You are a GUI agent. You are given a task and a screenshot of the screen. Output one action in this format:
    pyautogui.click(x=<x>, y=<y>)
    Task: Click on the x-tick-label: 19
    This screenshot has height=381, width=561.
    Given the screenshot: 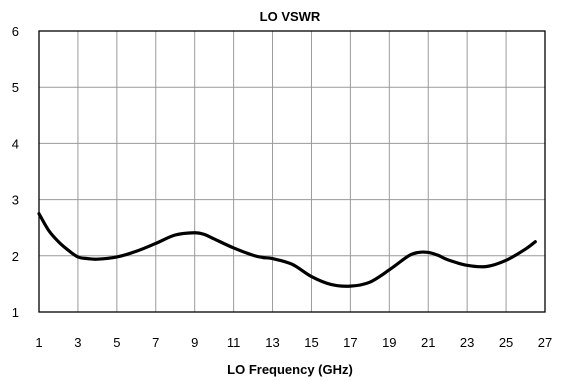 What is the action you would take?
    pyautogui.click(x=389, y=342)
    